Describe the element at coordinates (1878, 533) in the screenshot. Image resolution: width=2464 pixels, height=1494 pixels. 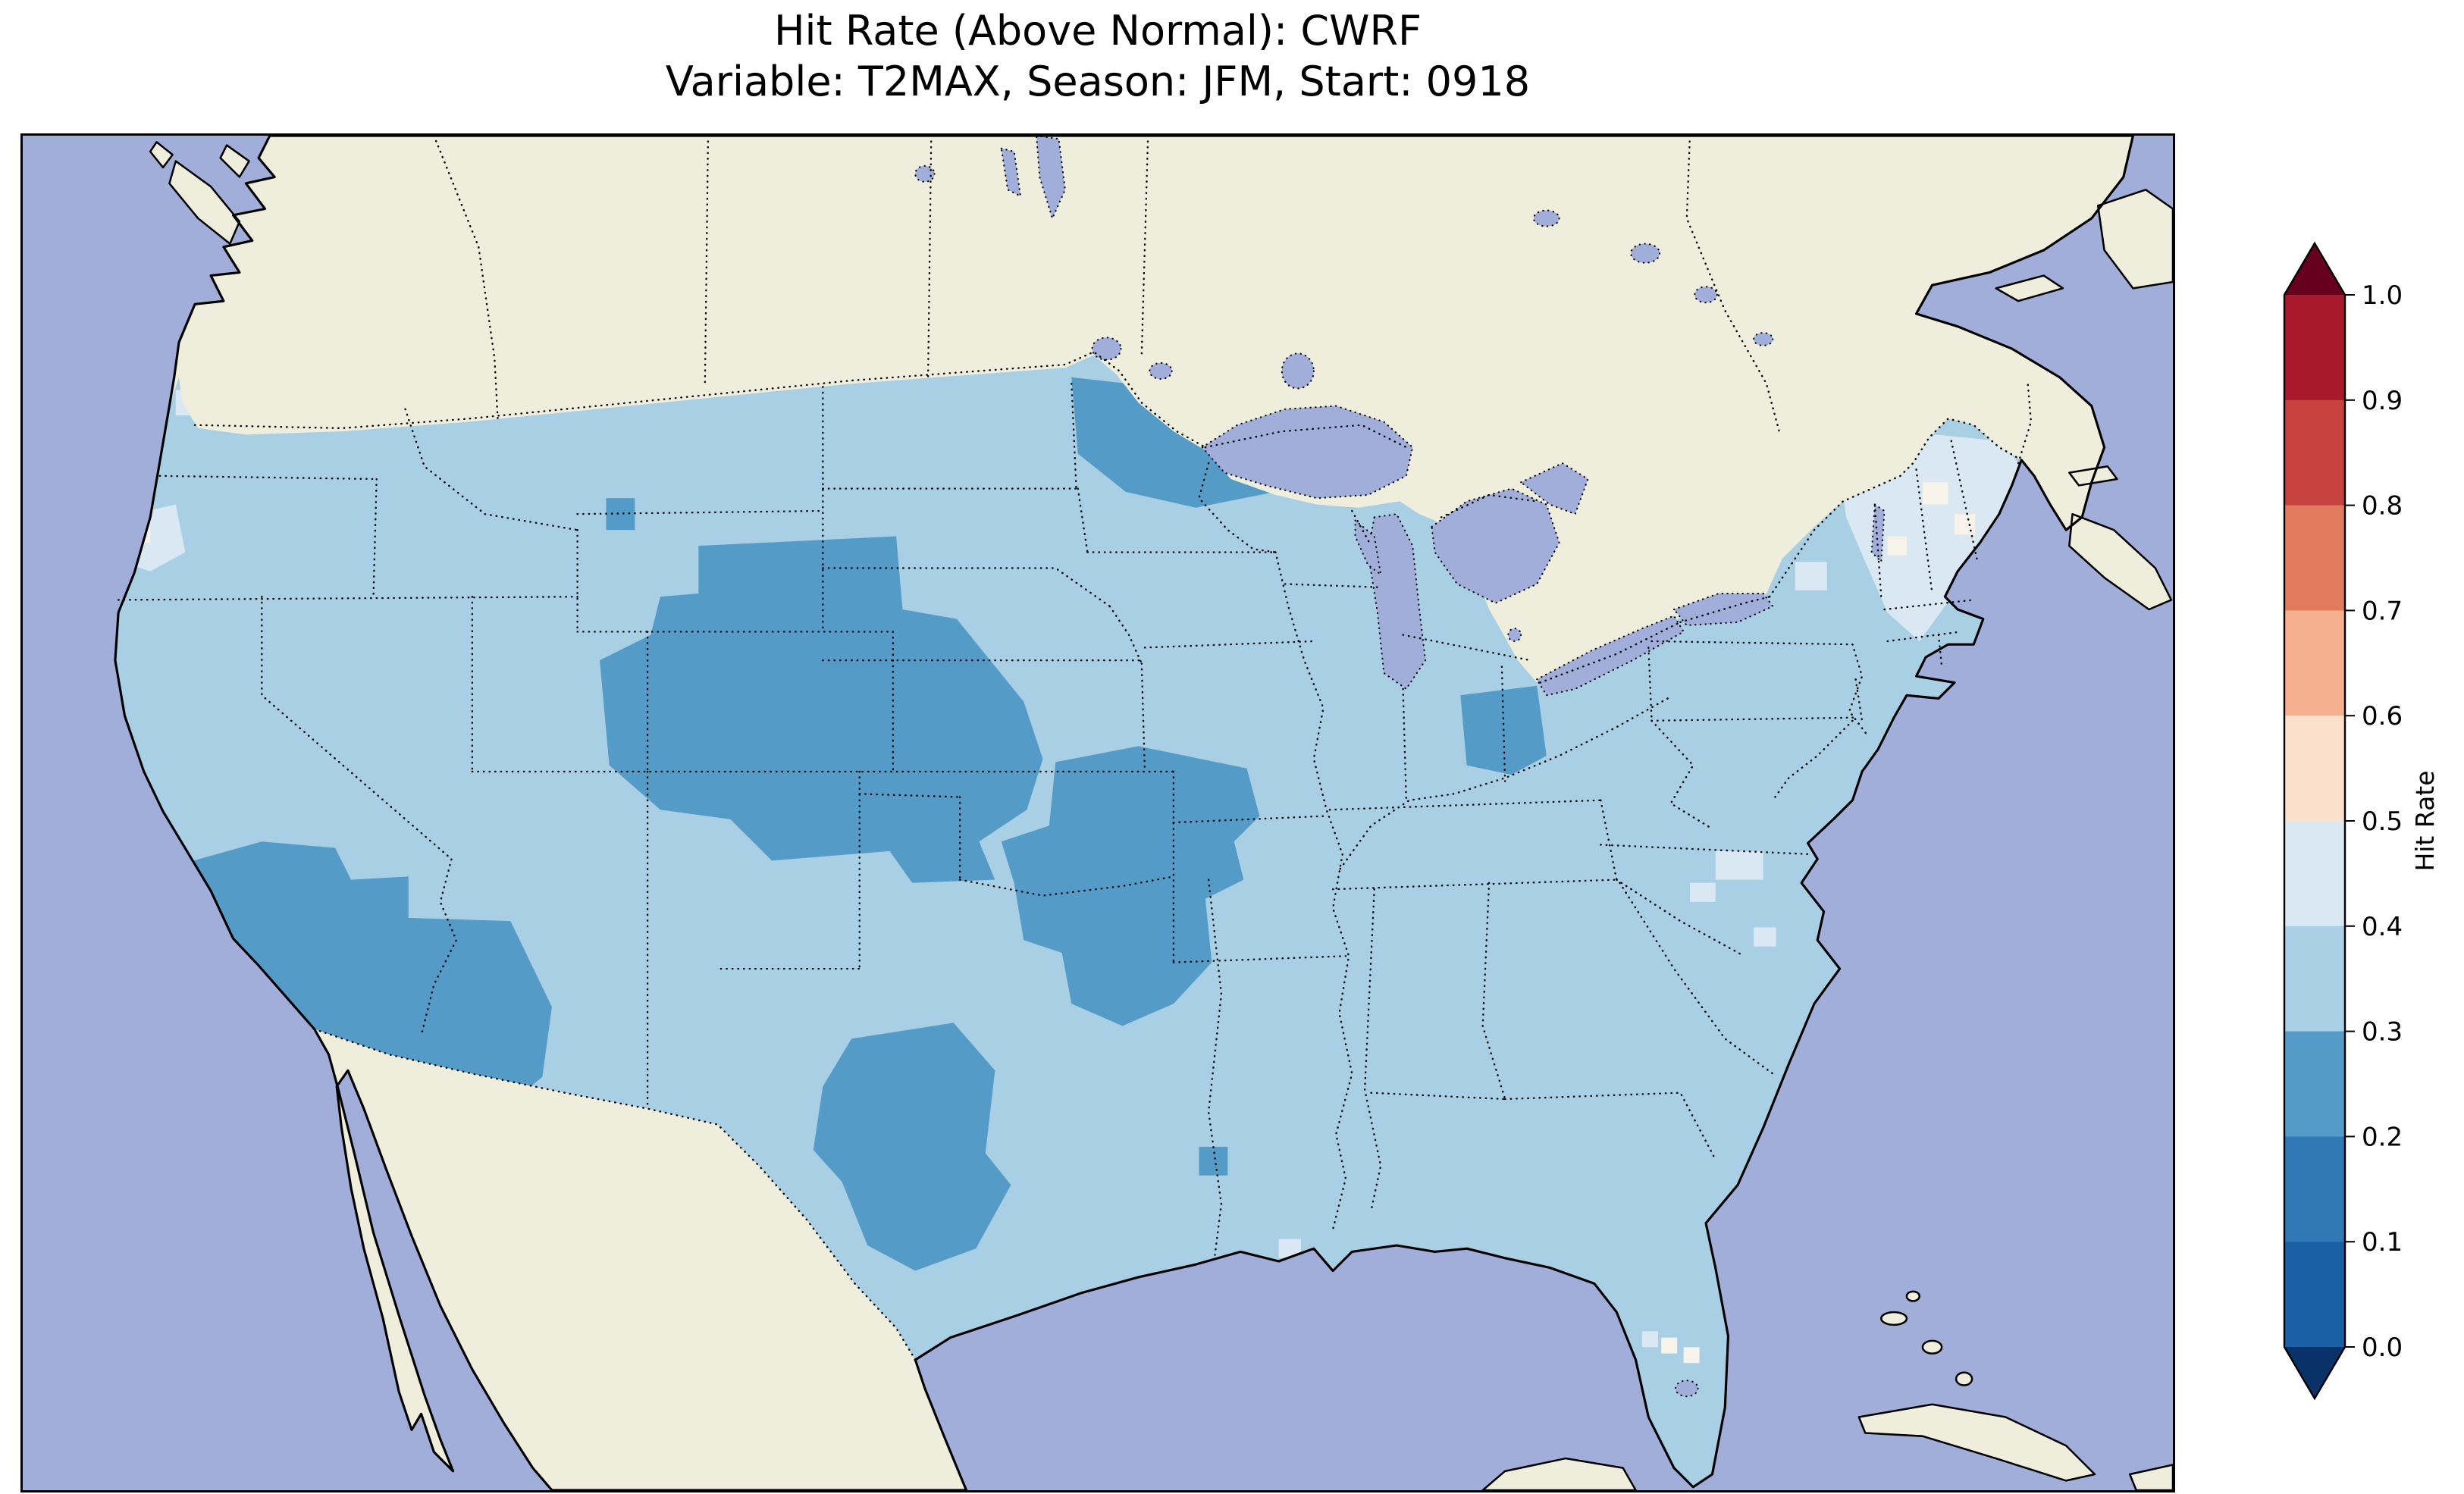
I see `lake-champlain` at that location.